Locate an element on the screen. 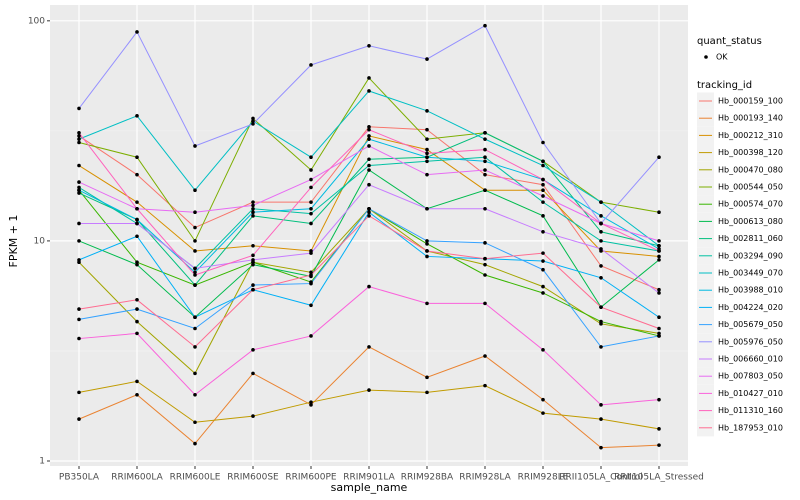 This screenshot has width=800, height=500. legend-label: Hb_000212_310 is located at coordinates (750, 135).